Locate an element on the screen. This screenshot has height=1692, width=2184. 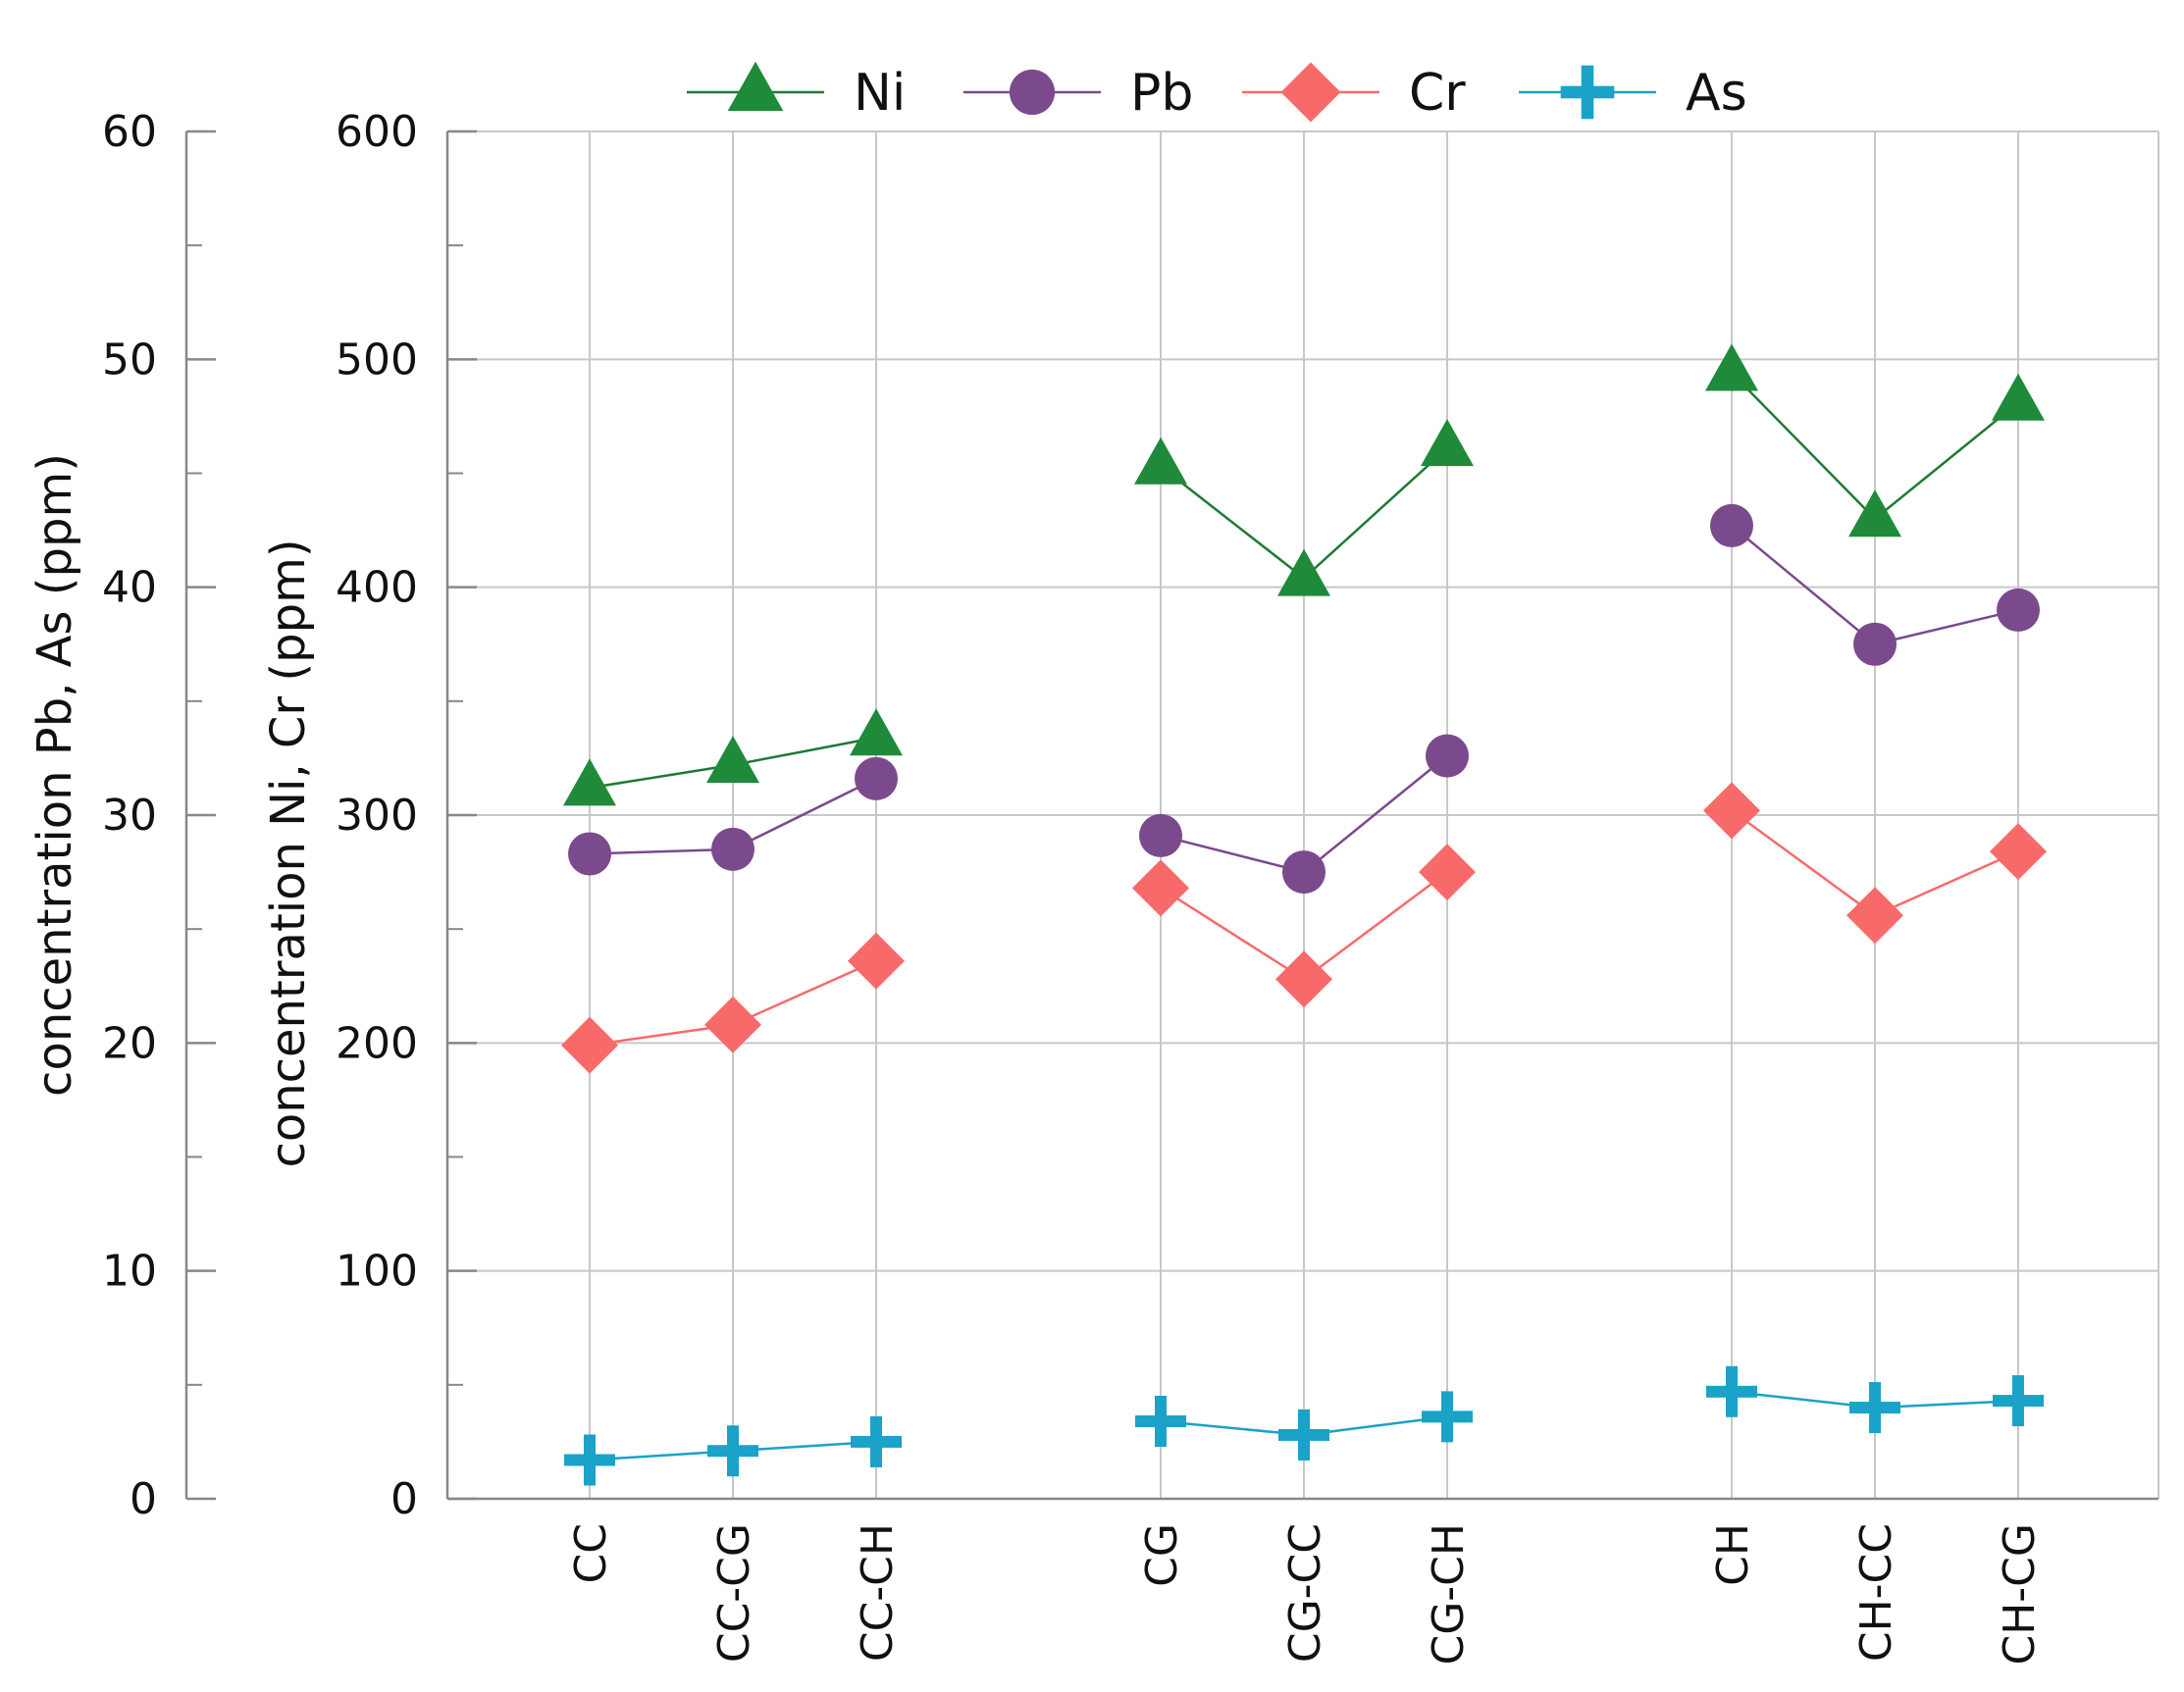
pb-as-tick-label: 40 is located at coordinates (129, 588).